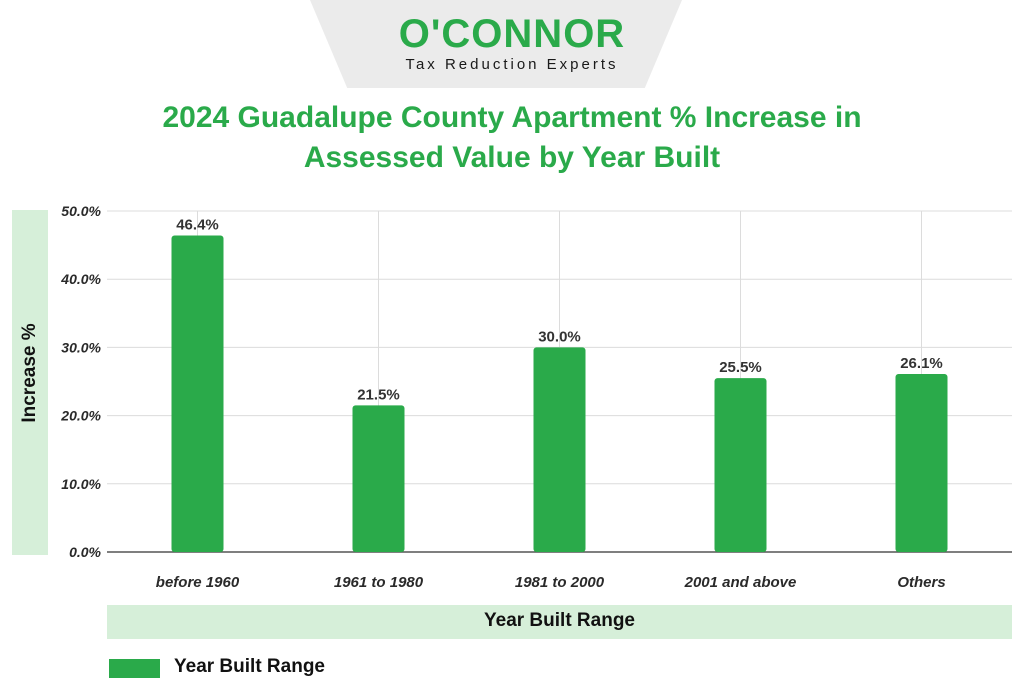 This screenshot has width=1024, height=699. What do you see at coordinates (560, 582) in the screenshot?
I see `x-tick-label: 1981 to 2000` at bounding box center [560, 582].